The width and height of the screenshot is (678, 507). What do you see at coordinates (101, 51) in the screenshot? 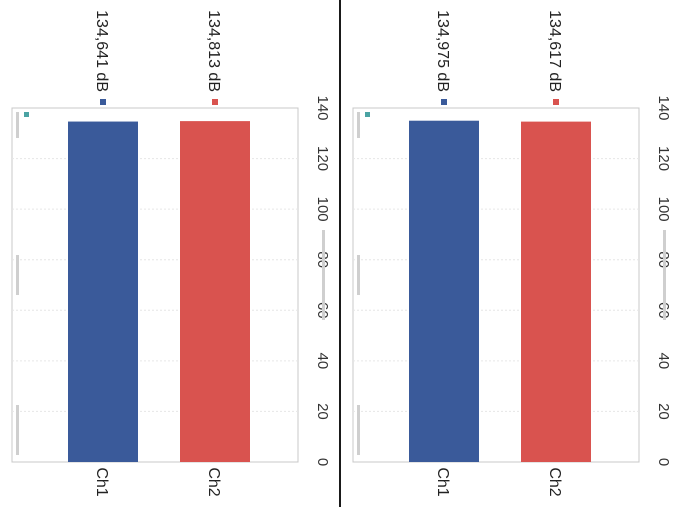
I see `data-label: 134,641 dB` at bounding box center [101, 51].